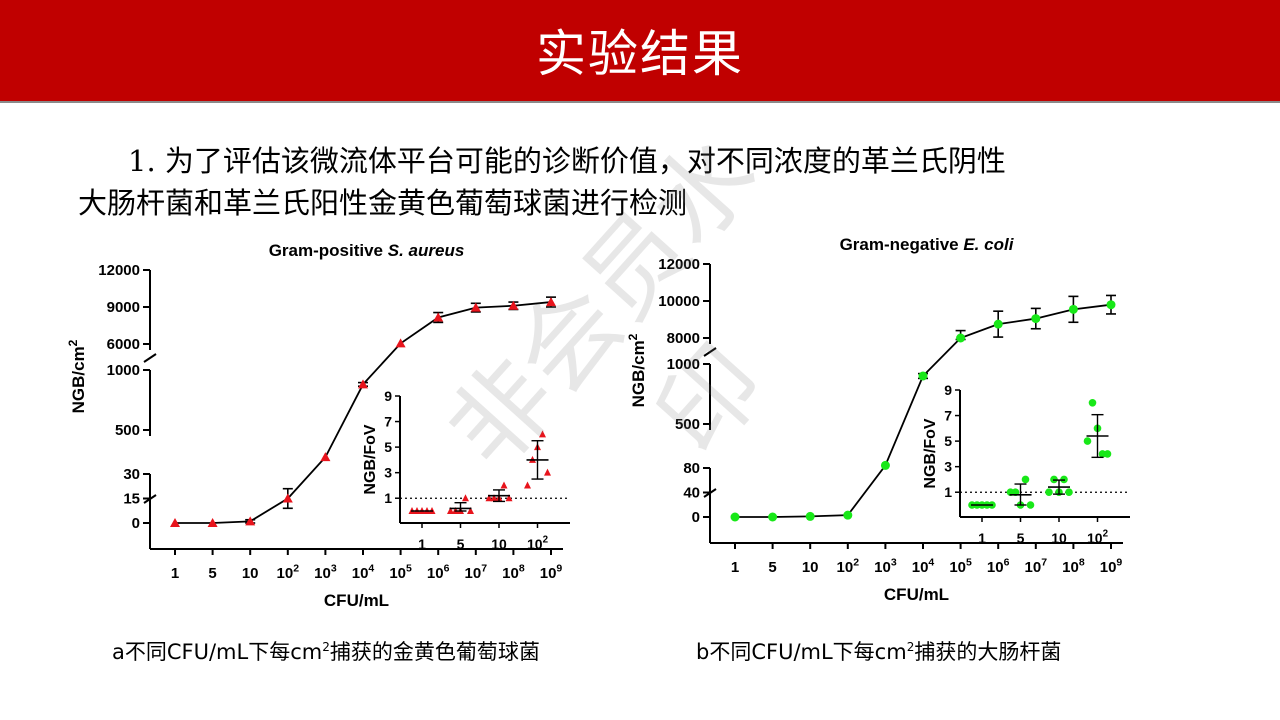  Describe the element at coordinates (910, 647) in the screenshot. I see `caption-b-sup: 2` at that location.